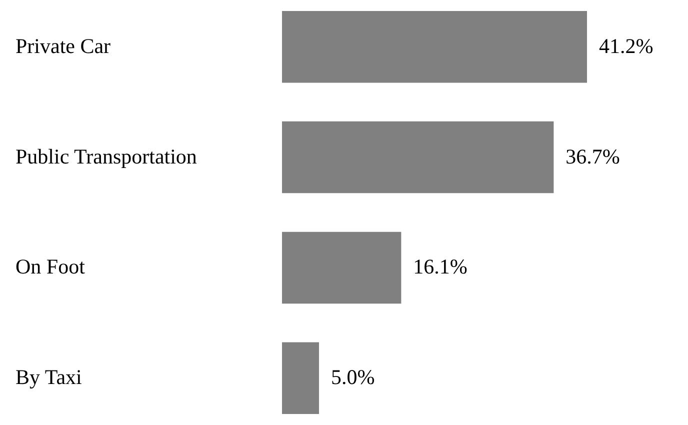  I want to click on data-label: 16.1%, so click(440, 266).